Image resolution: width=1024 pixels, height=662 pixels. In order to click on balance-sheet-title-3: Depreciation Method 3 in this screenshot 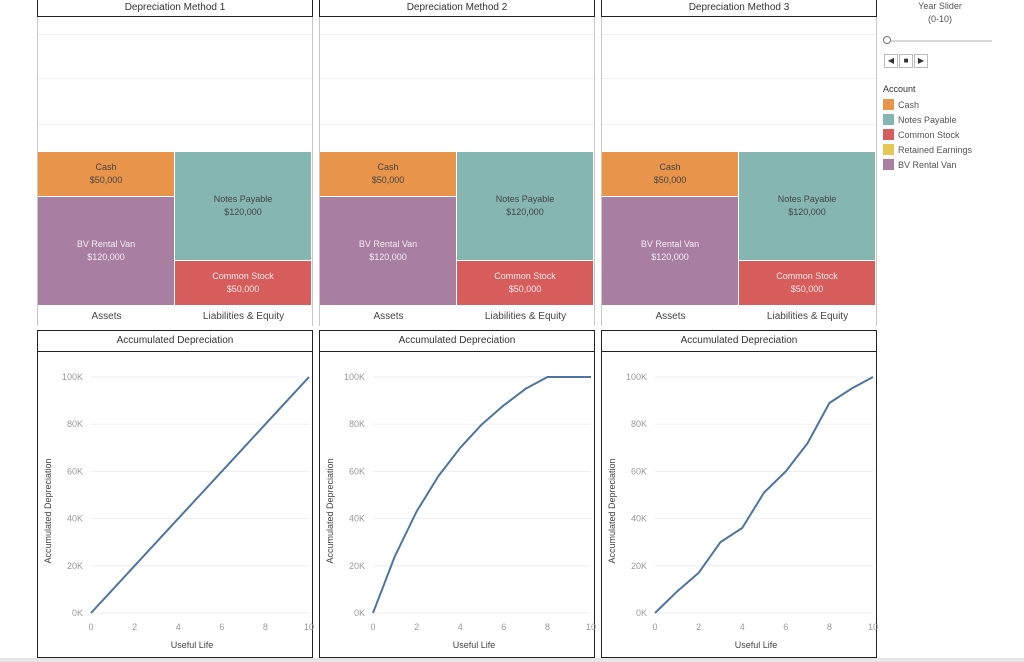, I will do `click(739, 8)`.